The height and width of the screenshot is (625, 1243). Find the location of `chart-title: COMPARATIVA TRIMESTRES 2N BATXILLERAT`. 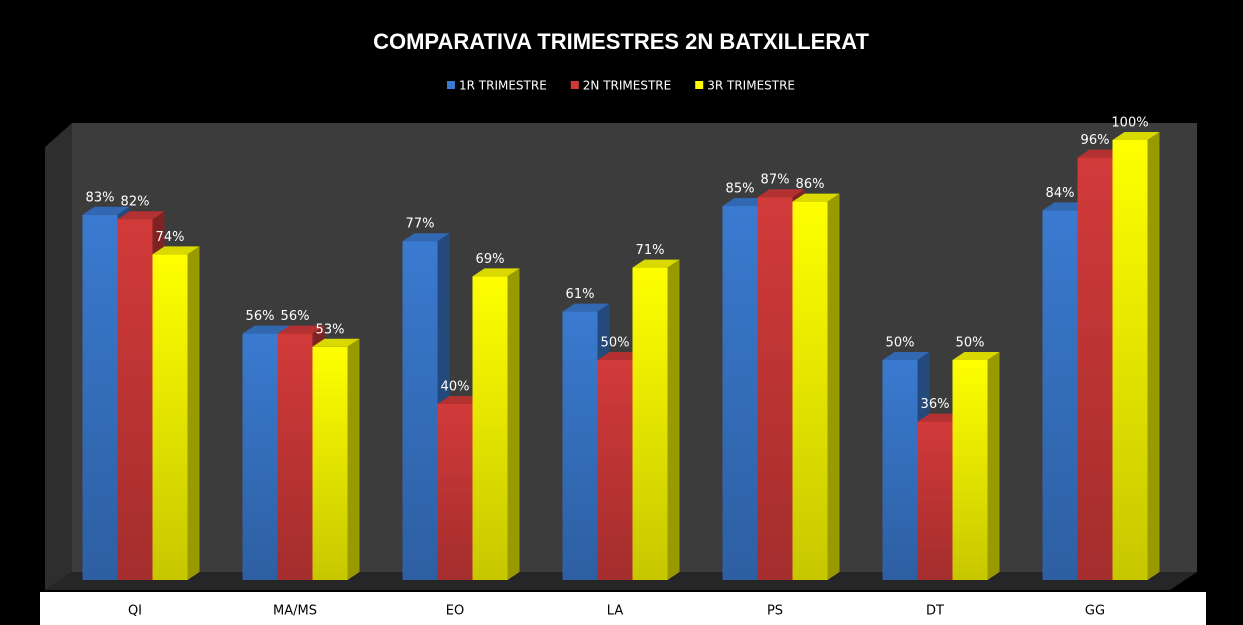

chart-title: COMPARATIVA TRIMESTRES 2N BATXILLERAT is located at coordinates (621, 41).